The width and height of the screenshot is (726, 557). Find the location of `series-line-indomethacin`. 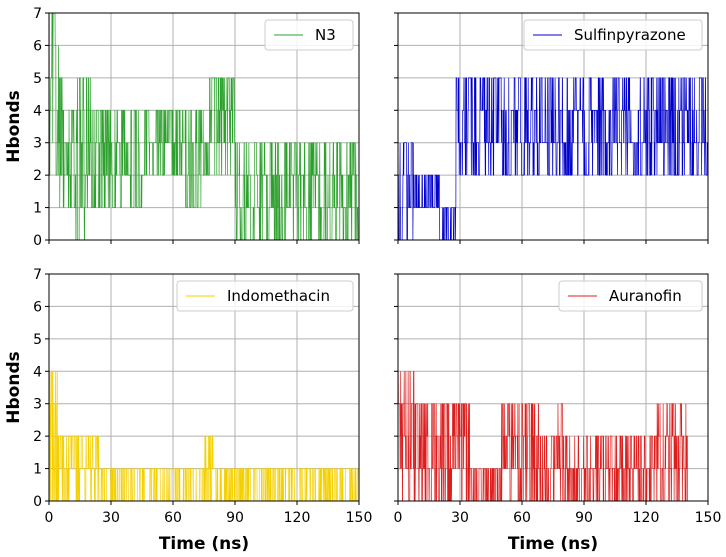

series-line-indomethacin is located at coordinates (204, 435).